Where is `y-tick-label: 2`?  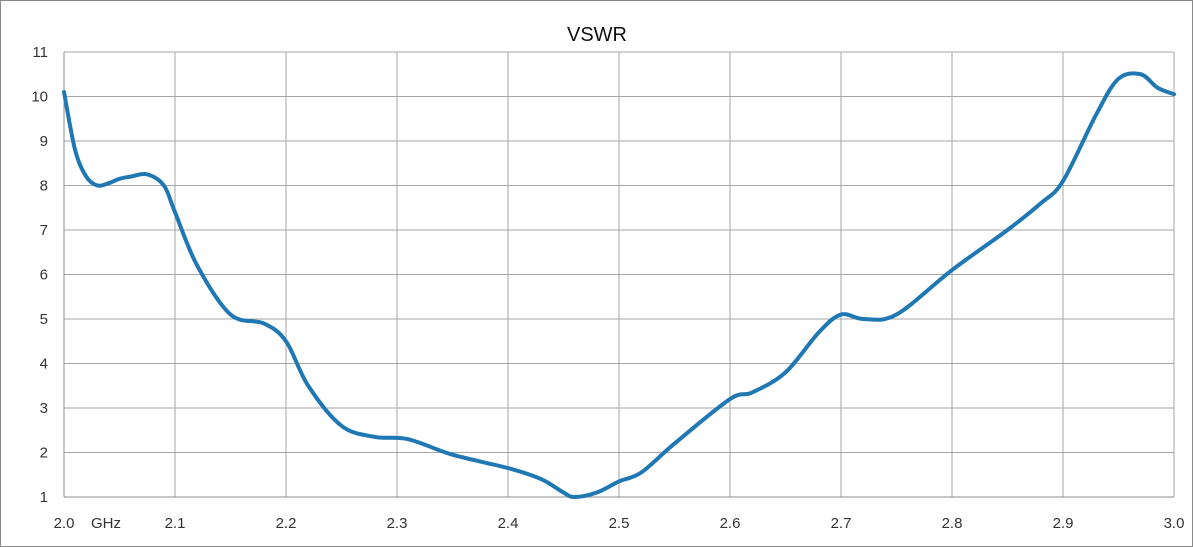
y-tick-label: 2 is located at coordinates (44, 453).